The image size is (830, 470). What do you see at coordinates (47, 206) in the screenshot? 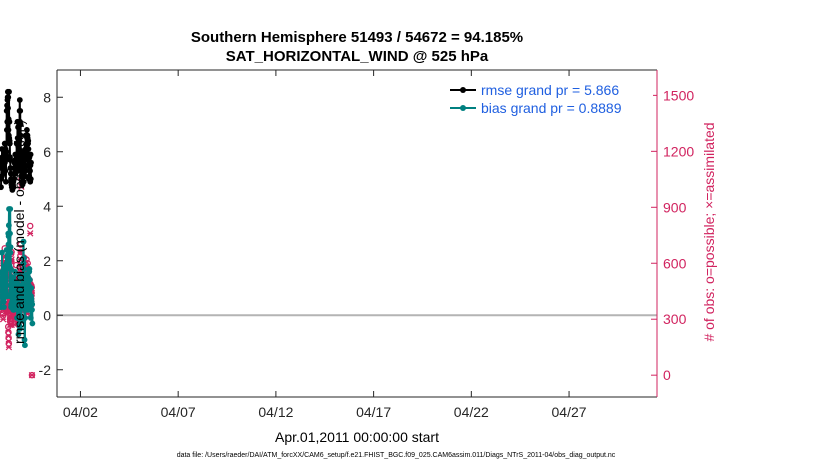
I see `y-left-tick-label: 4` at bounding box center [47, 206].